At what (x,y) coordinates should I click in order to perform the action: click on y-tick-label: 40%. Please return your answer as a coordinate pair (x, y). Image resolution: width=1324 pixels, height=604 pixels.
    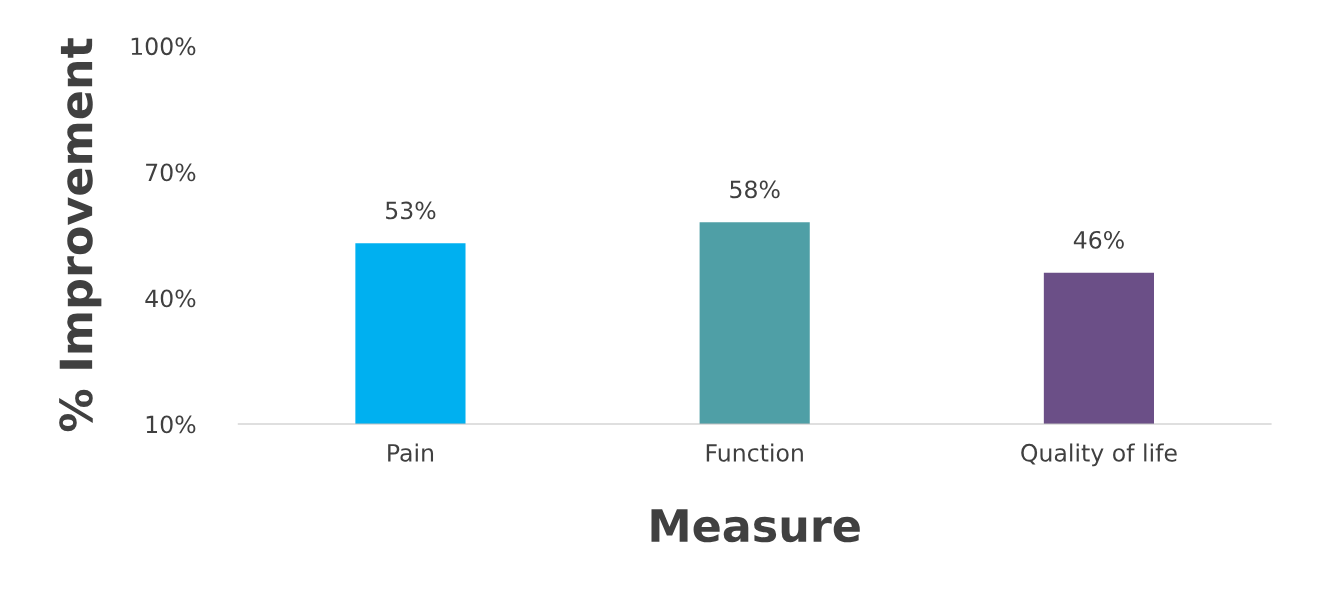
    Looking at the image, I should click on (170, 298).